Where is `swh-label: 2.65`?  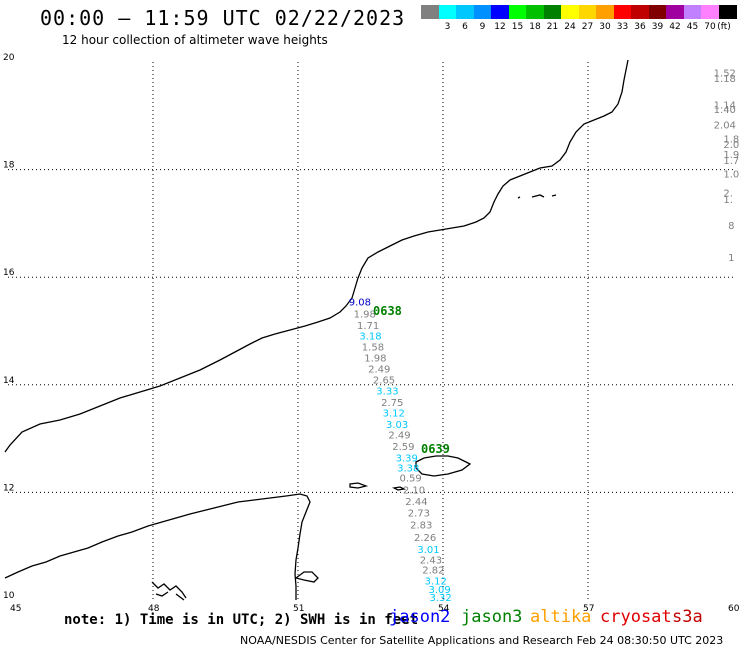
swh-label: 2.65 is located at coordinates (384, 381).